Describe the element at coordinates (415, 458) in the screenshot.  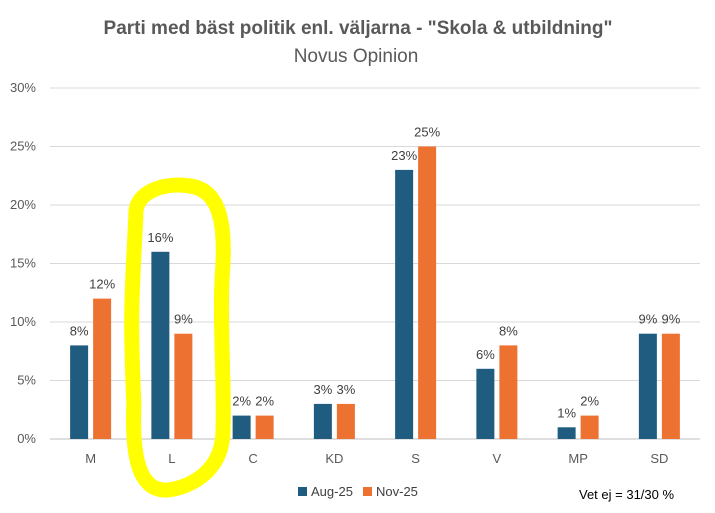
I see `x-tick-label: S` at that location.